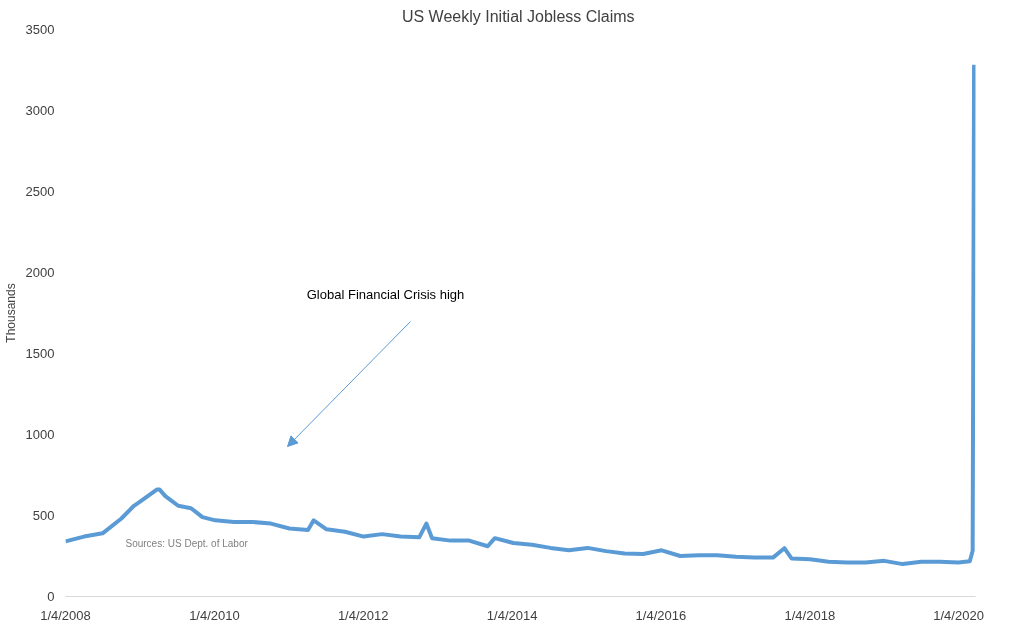  What do you see at coordinates (363, 615) in the screenshot?
I see `x-tick-label: 1/4/2012` at bounding box center [363, 615].